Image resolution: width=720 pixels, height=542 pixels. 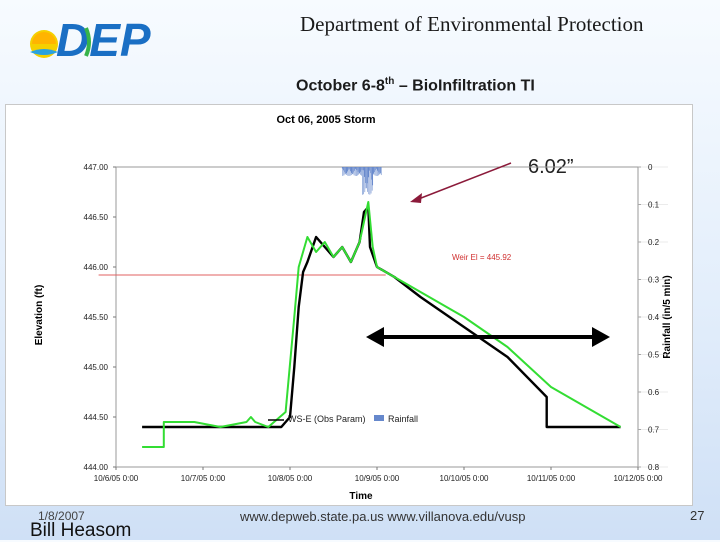 I want to click on y2-tick-label: 0.1, so click(x=654, y=205).